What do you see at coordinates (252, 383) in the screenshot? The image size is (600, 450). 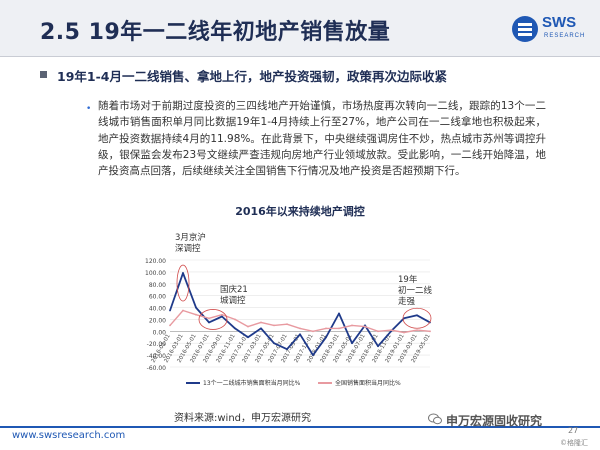 I see `legend-label: 13个一二线城市销售面积当月同比%` at bounding box center [252, 383].